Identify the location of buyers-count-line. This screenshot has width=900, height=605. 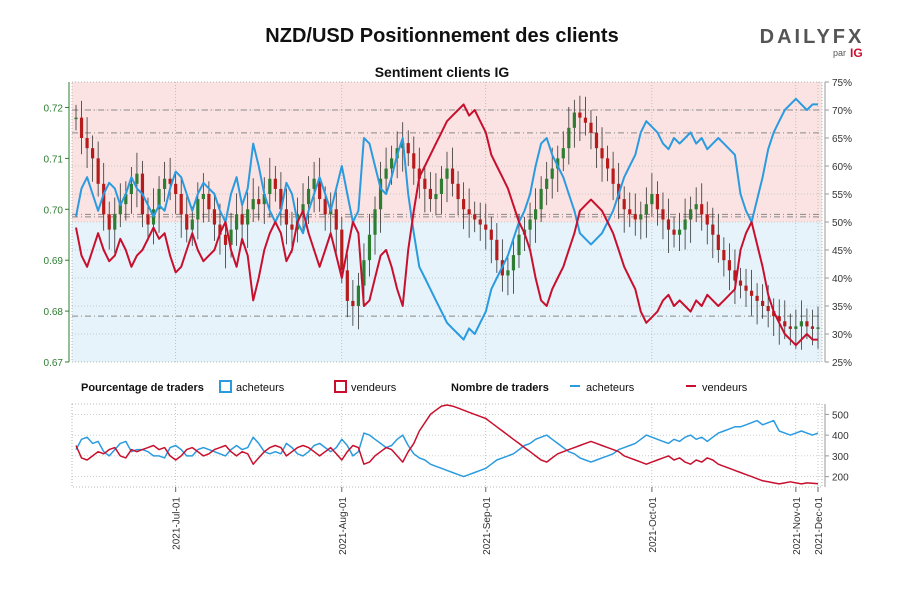
(447, 448).